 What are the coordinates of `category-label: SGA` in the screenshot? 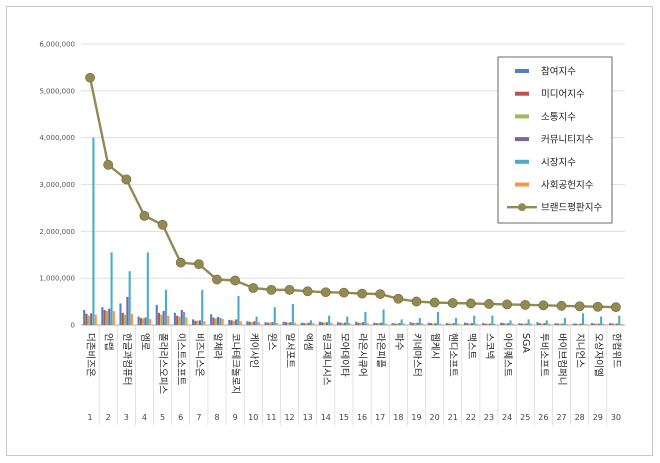 It's located at (525, 343).